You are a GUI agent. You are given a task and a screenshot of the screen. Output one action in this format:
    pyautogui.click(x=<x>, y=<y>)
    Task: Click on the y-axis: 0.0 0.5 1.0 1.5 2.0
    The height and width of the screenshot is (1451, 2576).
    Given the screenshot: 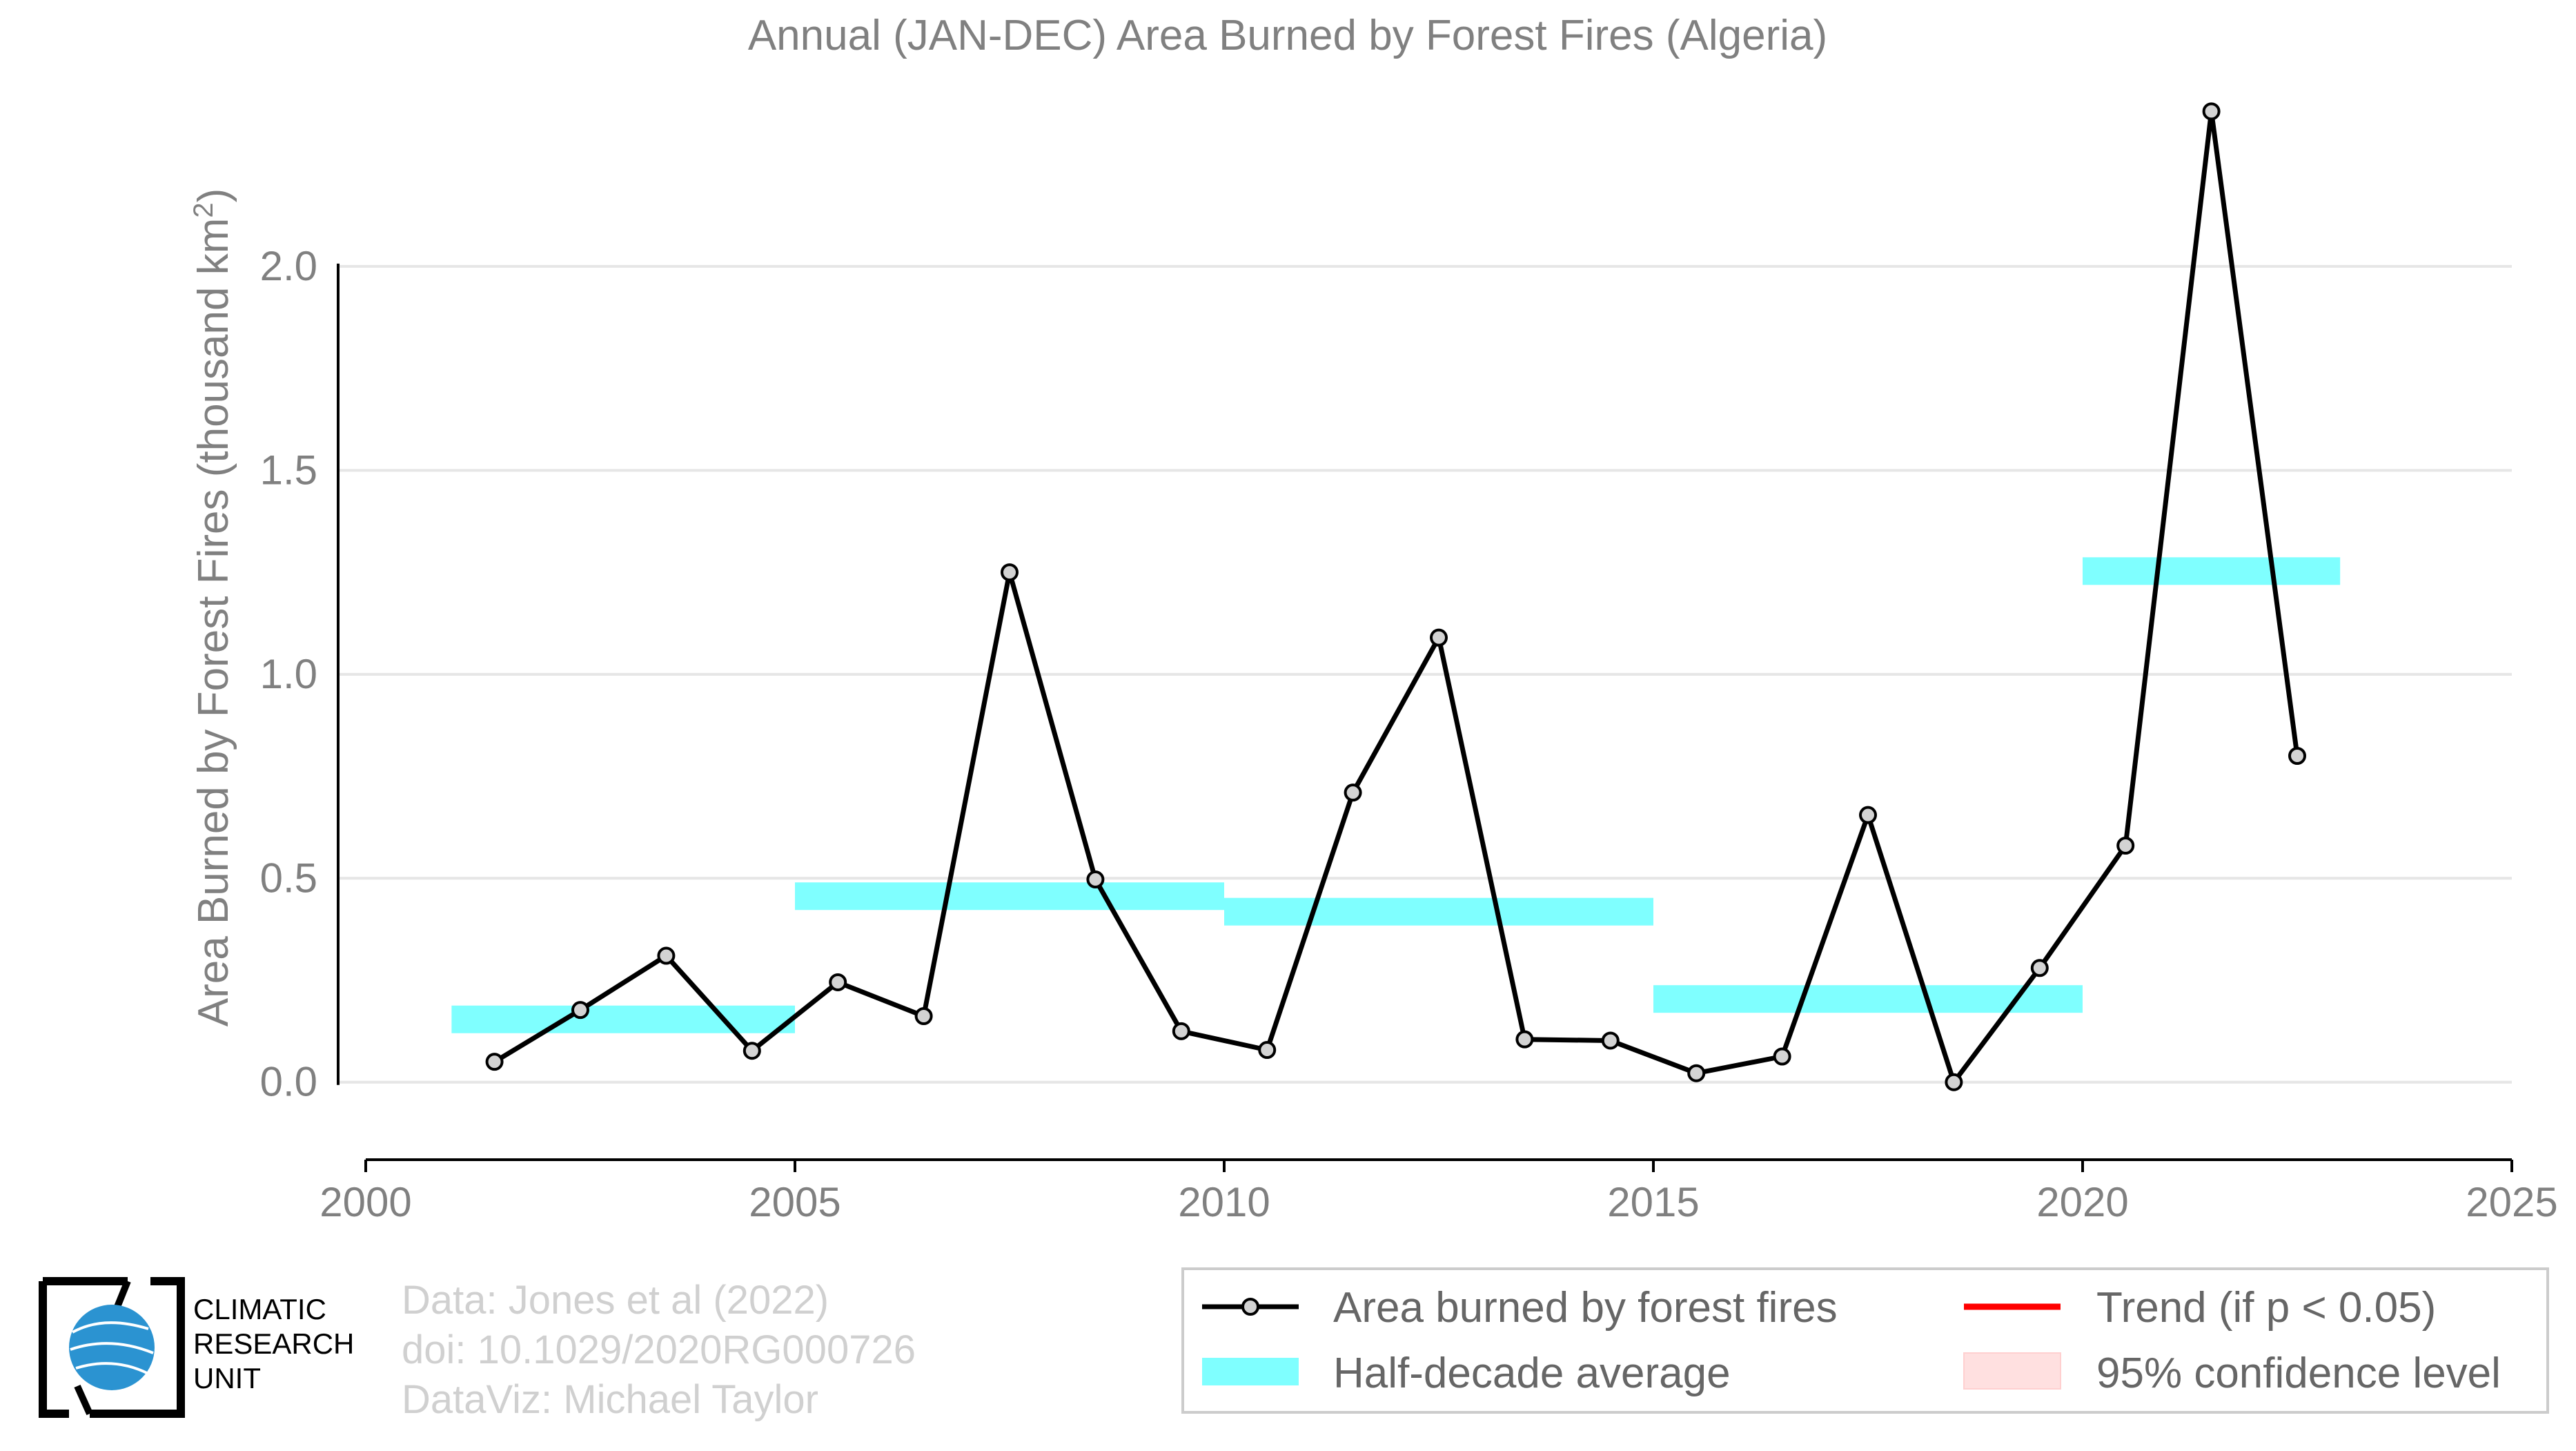 What is the action you would take?
    pyautogui.click(x=300, y=674)
    